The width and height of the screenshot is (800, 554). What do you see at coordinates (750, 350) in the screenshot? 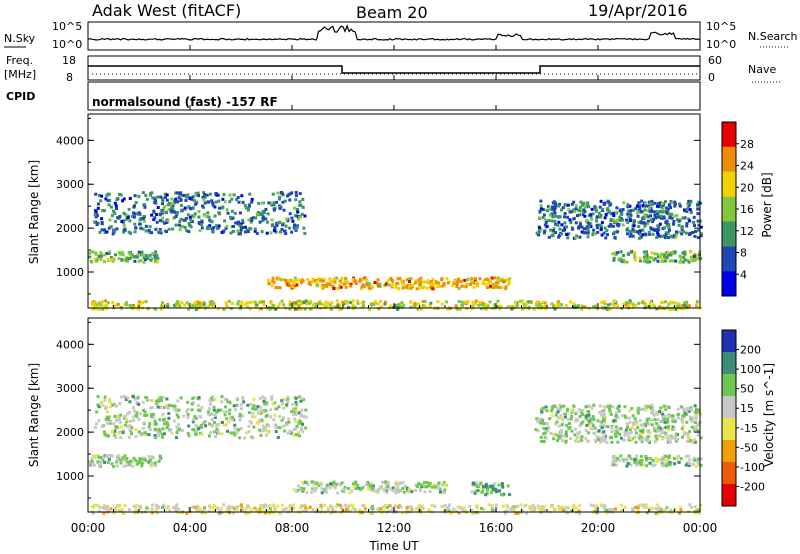
I see `velocity-colorbar-tick-label: 200` at bounding box center [750, 350].